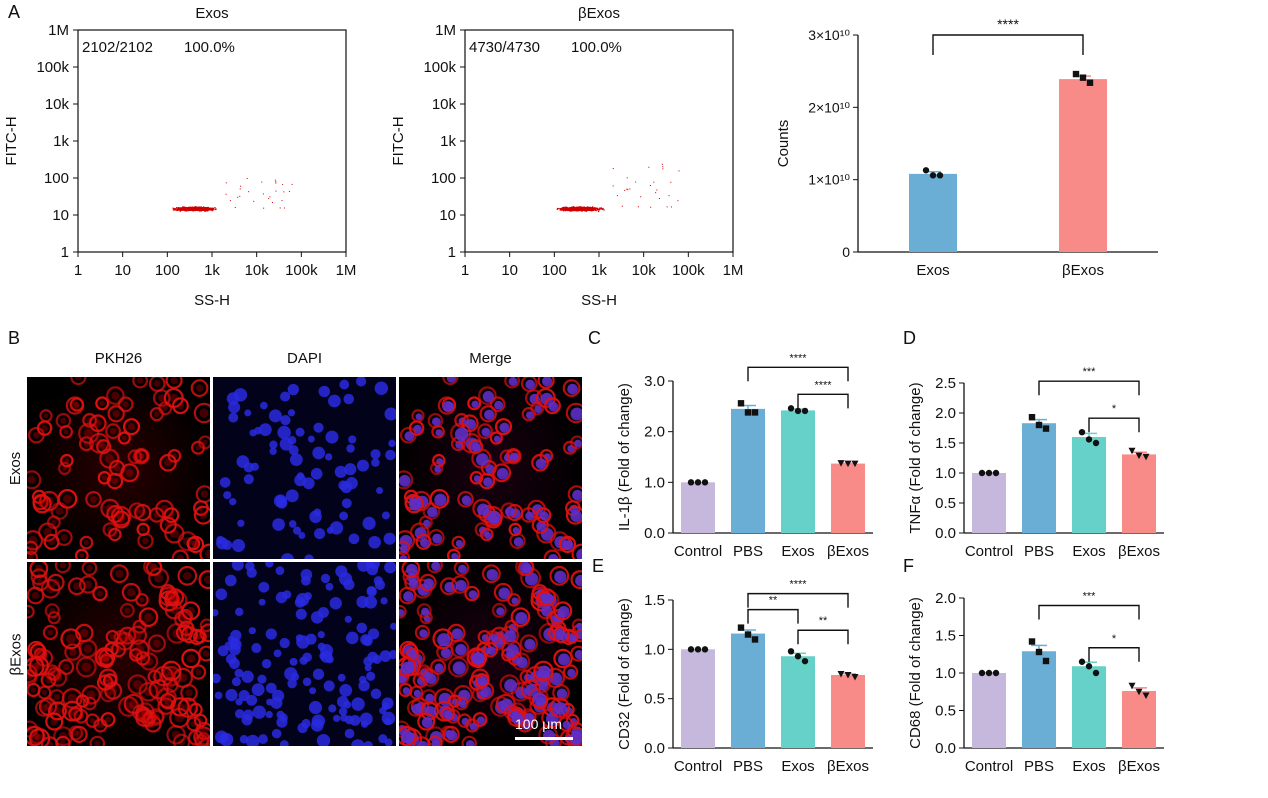 This screenshot has height=798, width=1268. Describe the element at coordinates (1114, 639) in the screenshot. I see `significance-label: *` at that location.